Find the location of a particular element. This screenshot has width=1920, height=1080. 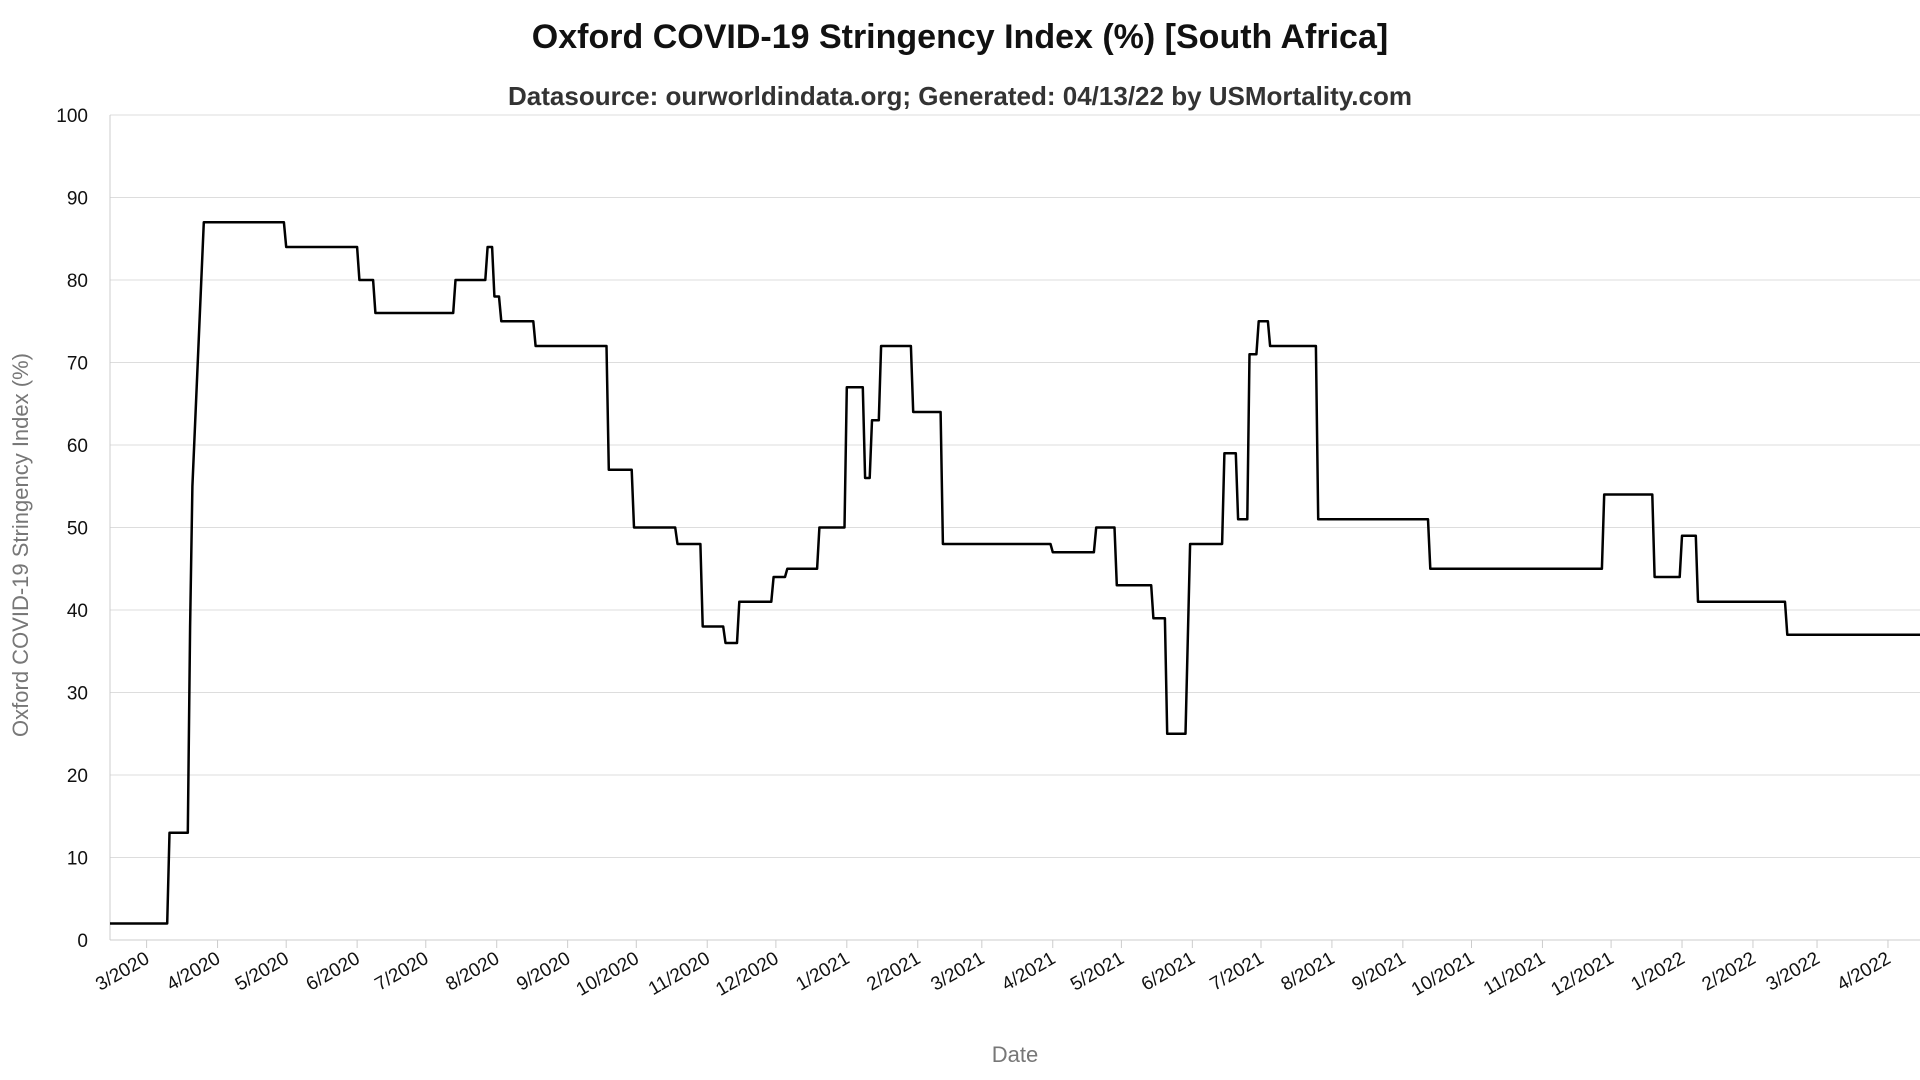

y-tick-label: 50 is located at coordinates (77, 529).